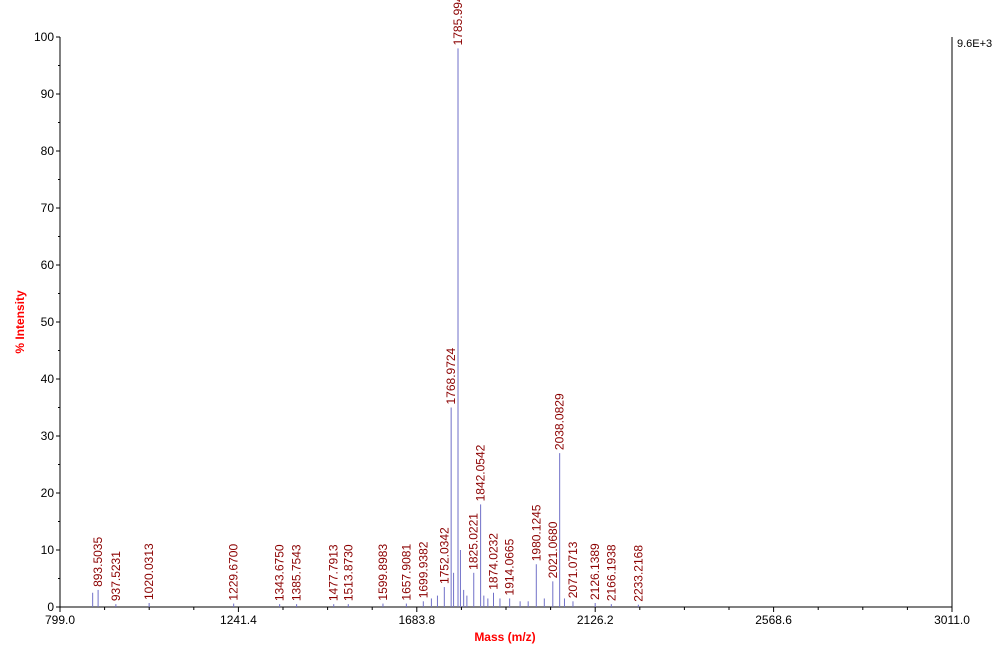 This screenshot has height=651, width=997. I want to click on peak-label: 1385.7543, so click(297, 572).